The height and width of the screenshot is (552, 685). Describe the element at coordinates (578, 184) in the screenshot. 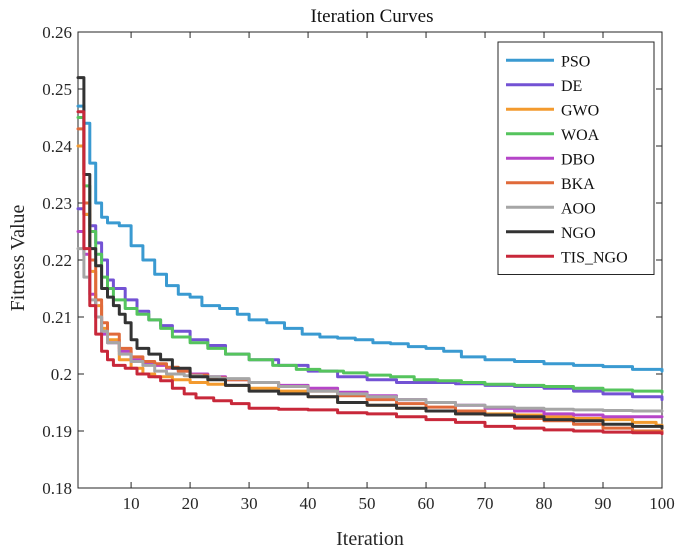

I see `legend-label: BKA` at that location.